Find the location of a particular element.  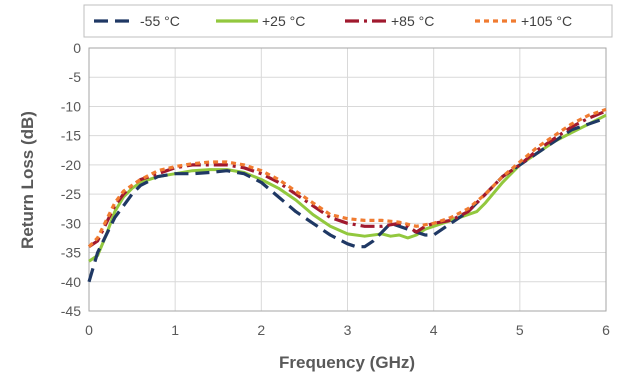

x-tick-label: 2 is located at coordinates (261, 330).